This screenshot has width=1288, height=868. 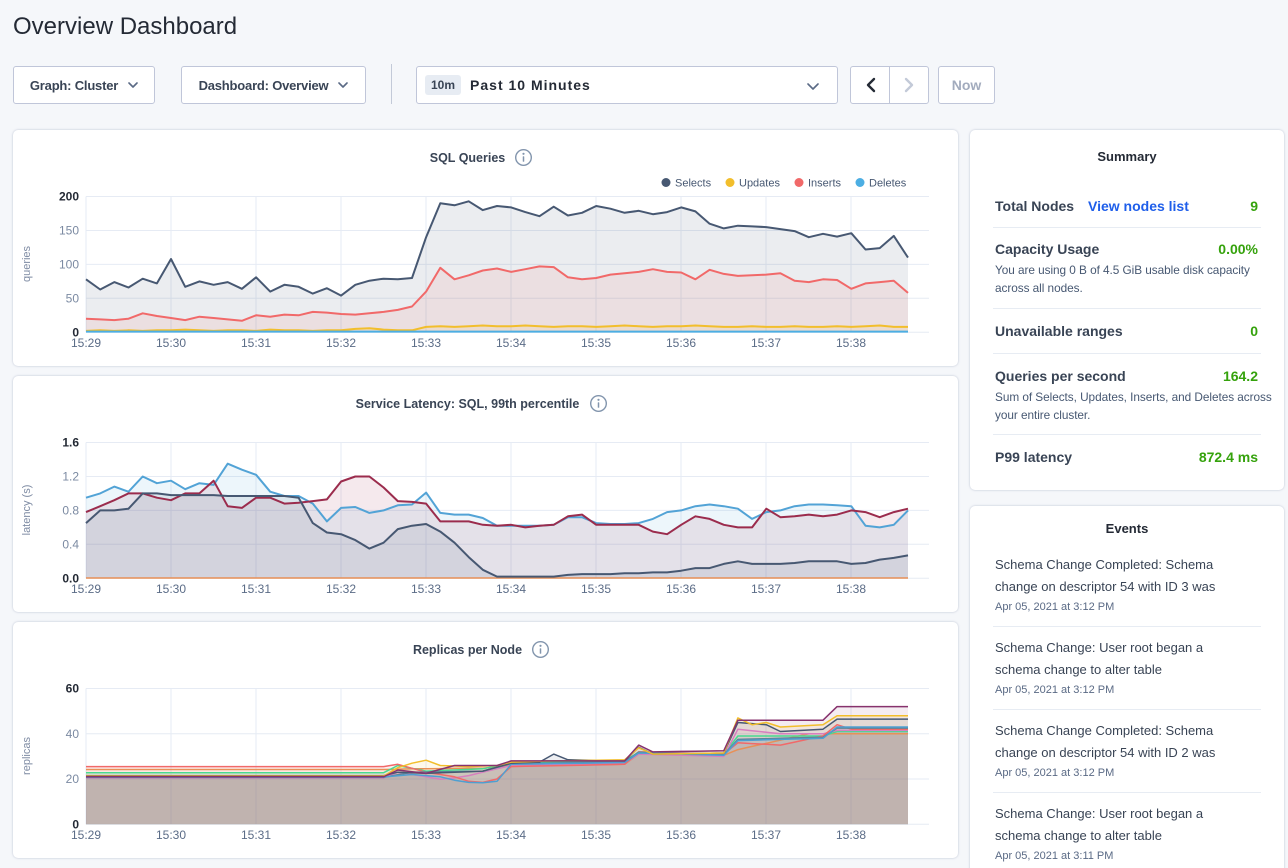 I want to click on svg-text: 1.2, so click(x=70, y=477).